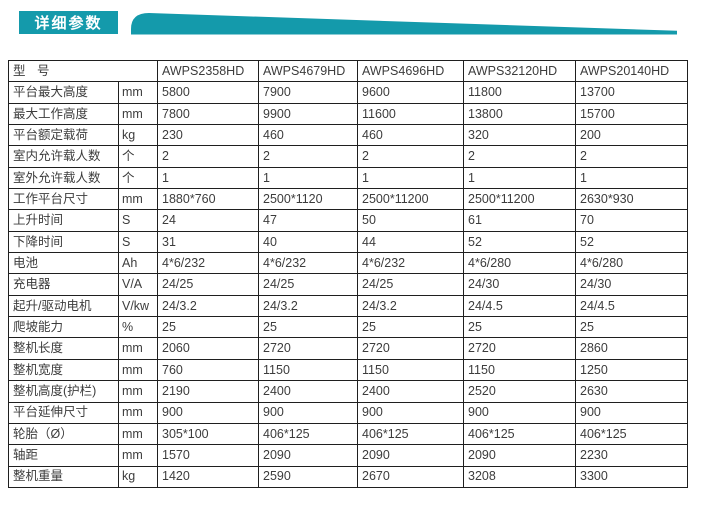  I want to click on param-value: 70, so click(632, 220).